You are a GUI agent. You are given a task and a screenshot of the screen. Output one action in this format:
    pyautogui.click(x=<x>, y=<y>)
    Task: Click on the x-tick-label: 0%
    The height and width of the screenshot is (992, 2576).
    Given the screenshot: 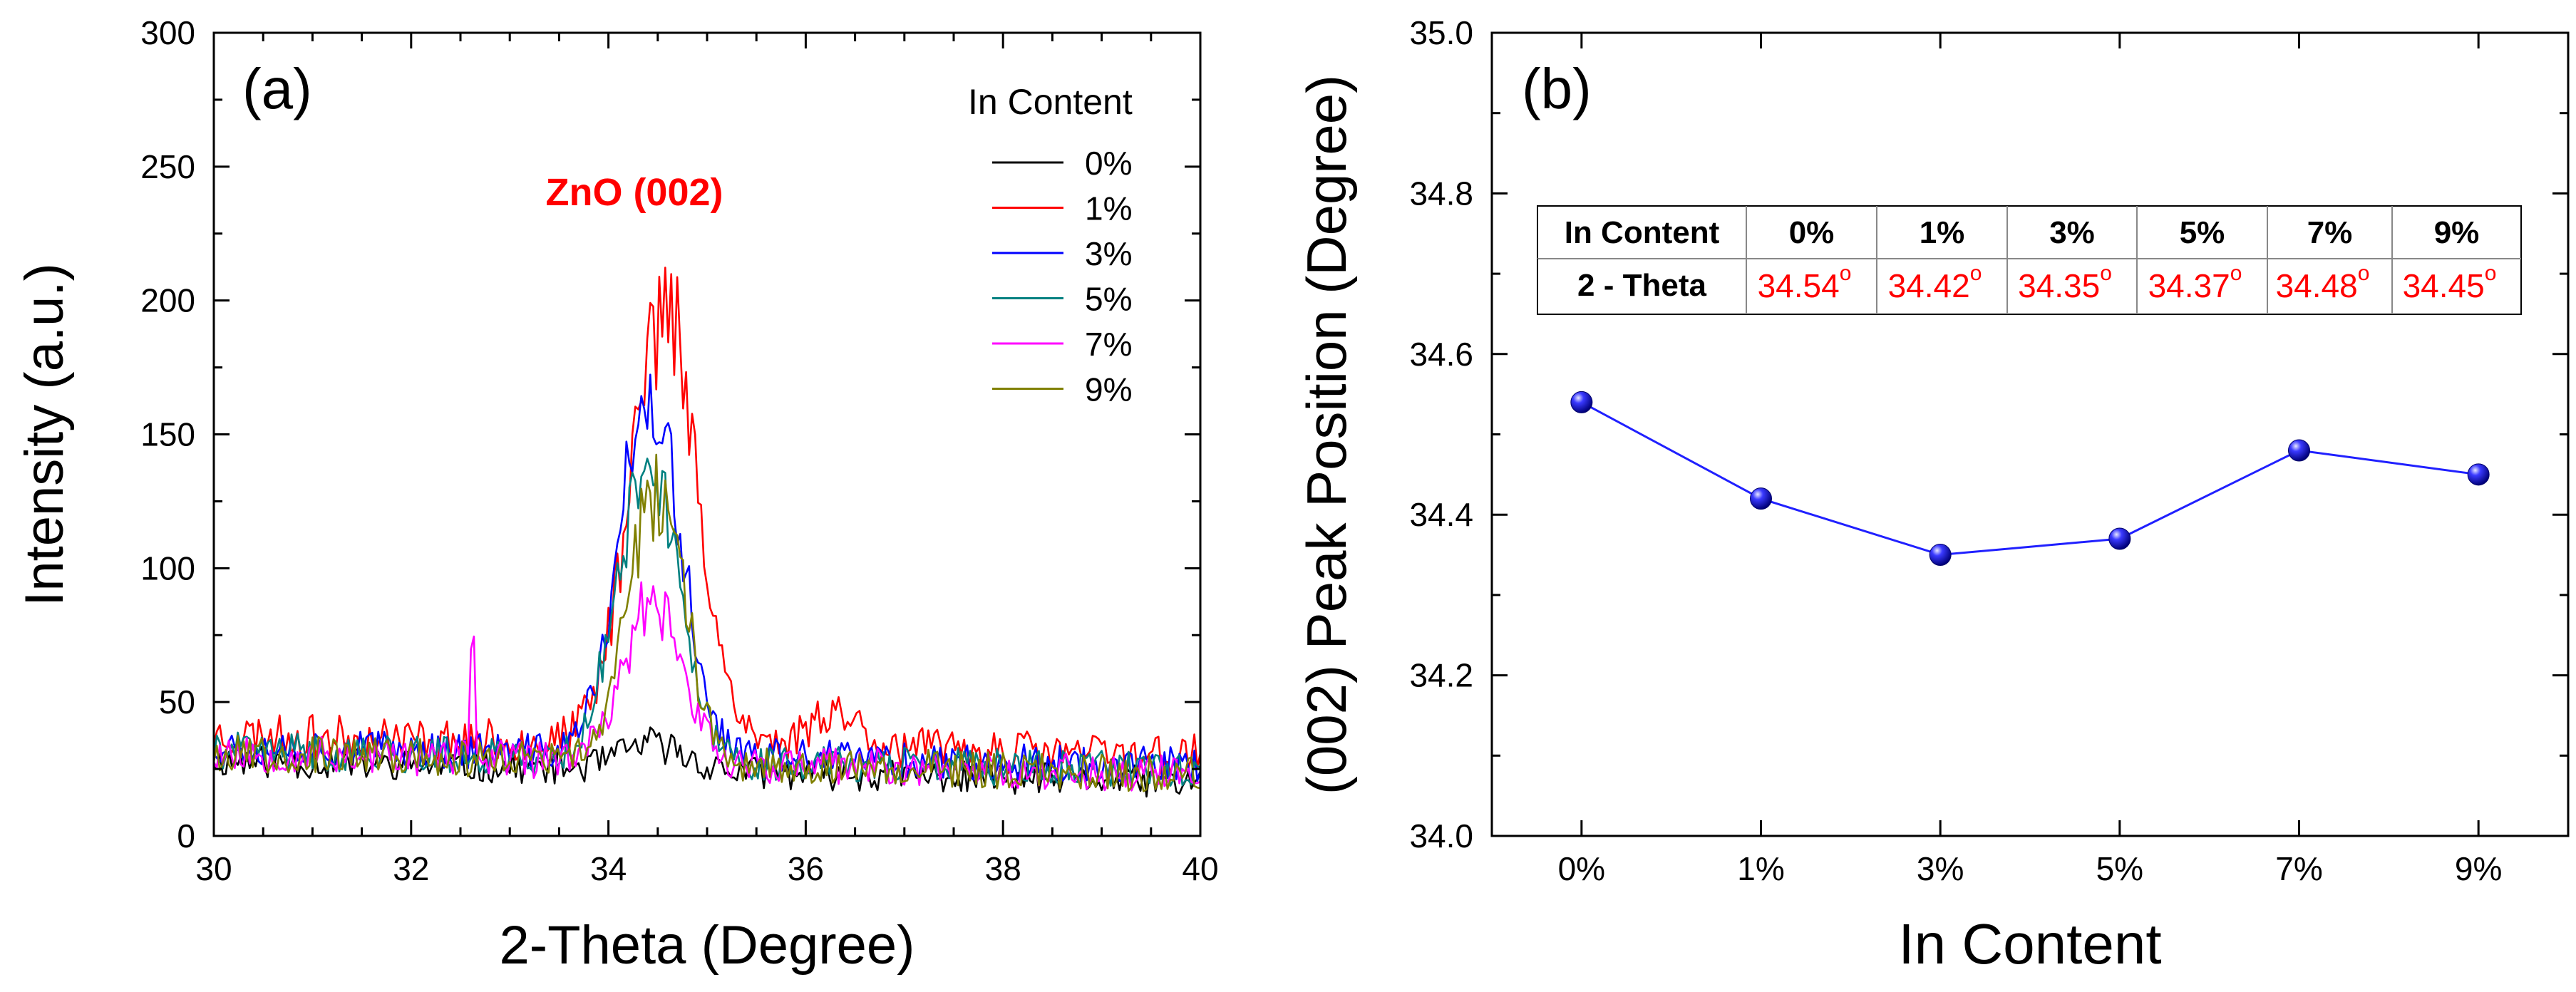 What is the action you would take?
    pyautogui.click(x=1581, y=868)
    